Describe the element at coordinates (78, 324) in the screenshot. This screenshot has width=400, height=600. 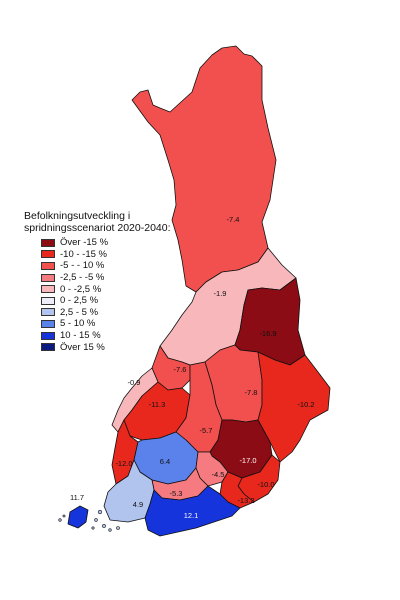
I see `legend-label: 5 - 10 %` at that location.